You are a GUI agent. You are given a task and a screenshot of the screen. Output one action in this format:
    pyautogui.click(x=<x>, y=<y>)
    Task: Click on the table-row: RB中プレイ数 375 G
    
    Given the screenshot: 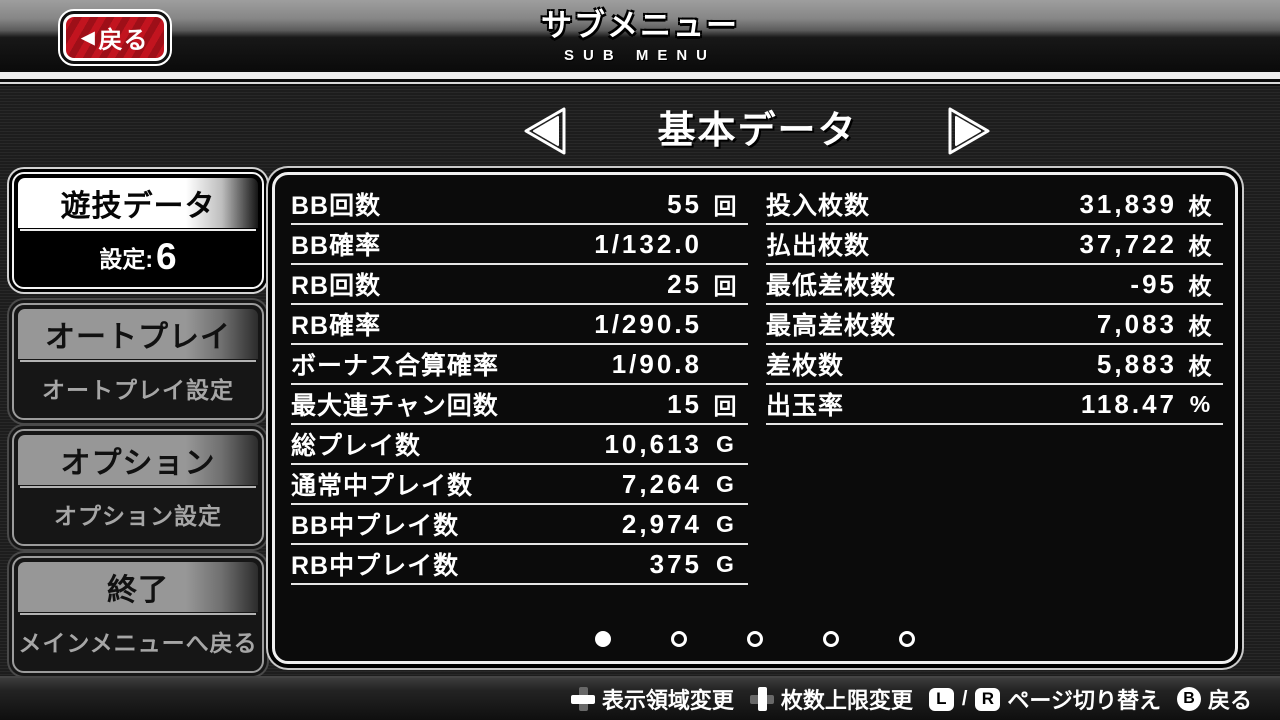 What is the action you would take?
    pyautogui.click(x=519, y=565)
    